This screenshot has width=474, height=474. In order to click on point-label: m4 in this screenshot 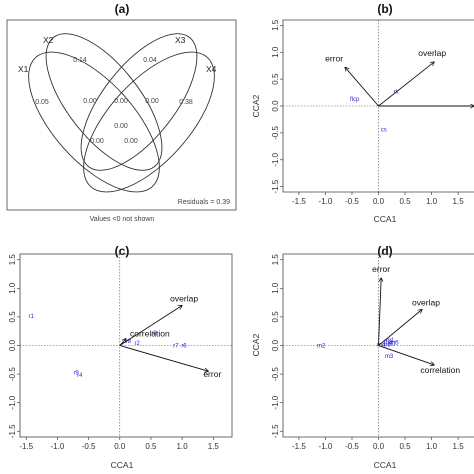, I will do `click(381, 345)`.